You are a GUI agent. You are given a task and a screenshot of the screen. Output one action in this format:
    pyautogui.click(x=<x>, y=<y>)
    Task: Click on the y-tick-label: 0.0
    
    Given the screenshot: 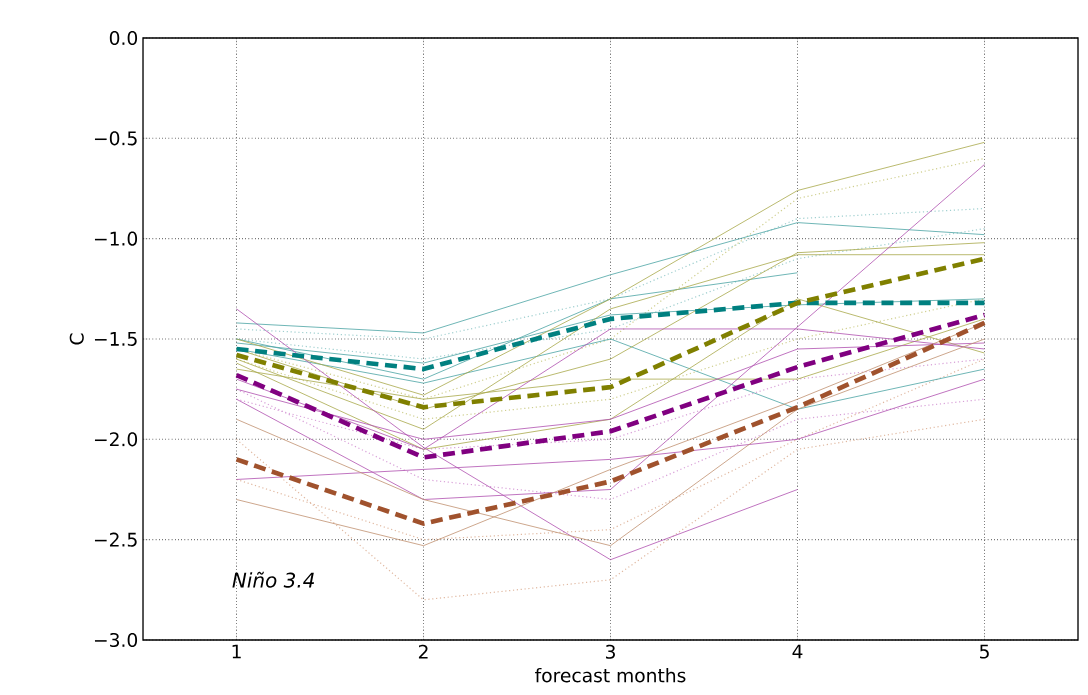 What is the action you would take?
    pyautogui.click(x=123, y=38)
    